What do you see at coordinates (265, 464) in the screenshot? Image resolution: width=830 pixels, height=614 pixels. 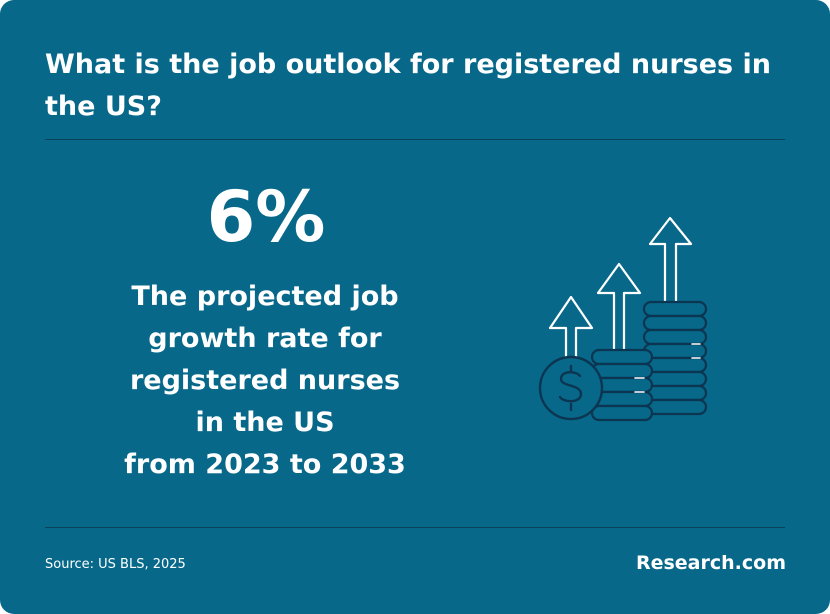 I see `stat-description-line-5: from 2023 to 2033` at bounding box center [265, 464].